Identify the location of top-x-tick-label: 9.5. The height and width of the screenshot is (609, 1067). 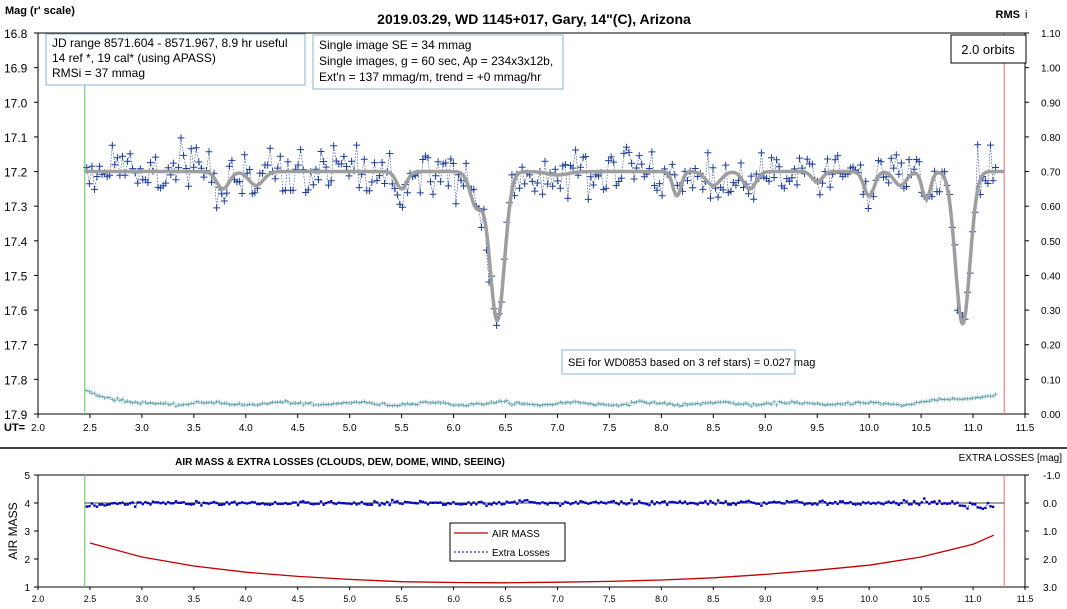
(817, 428).